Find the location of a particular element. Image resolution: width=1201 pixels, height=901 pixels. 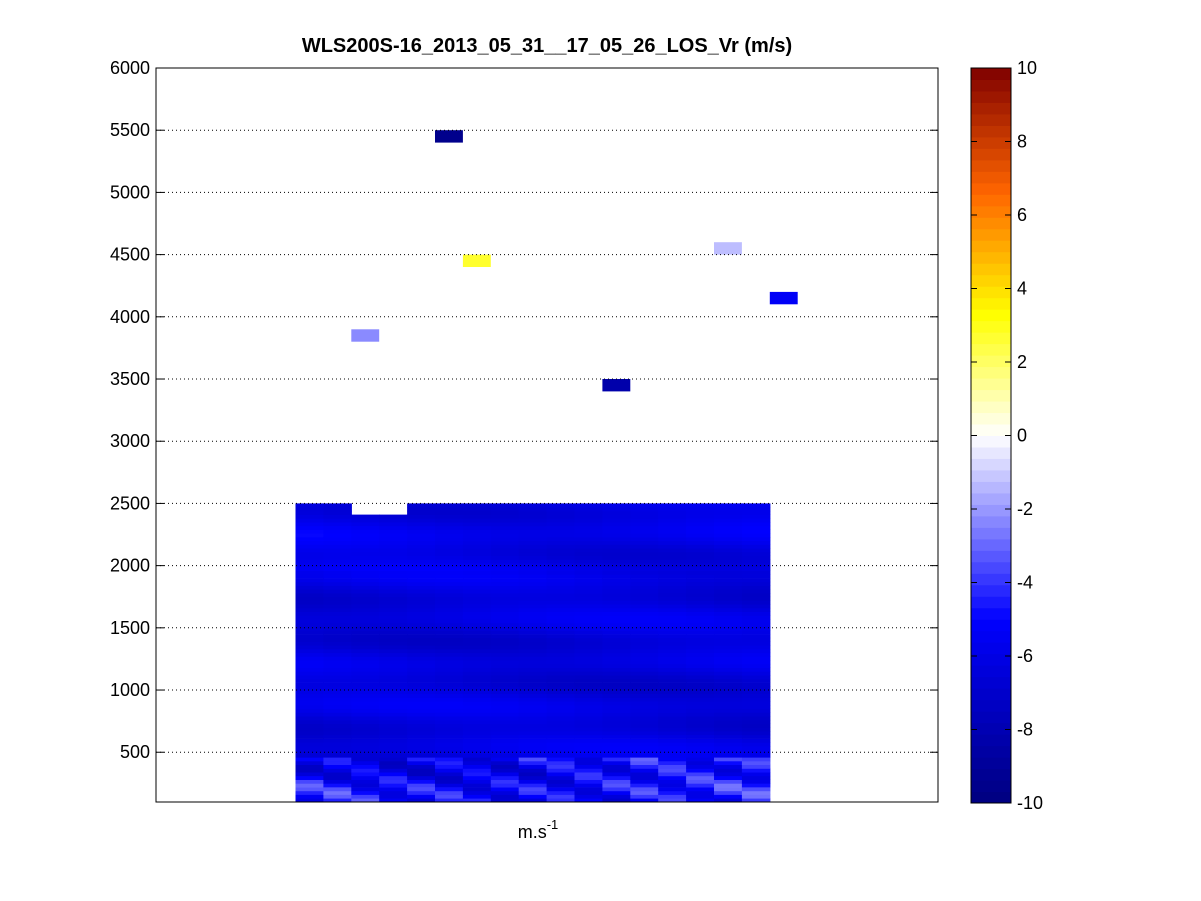

colorbar-tick-label: 6 is located at coordinates (1022, 215).